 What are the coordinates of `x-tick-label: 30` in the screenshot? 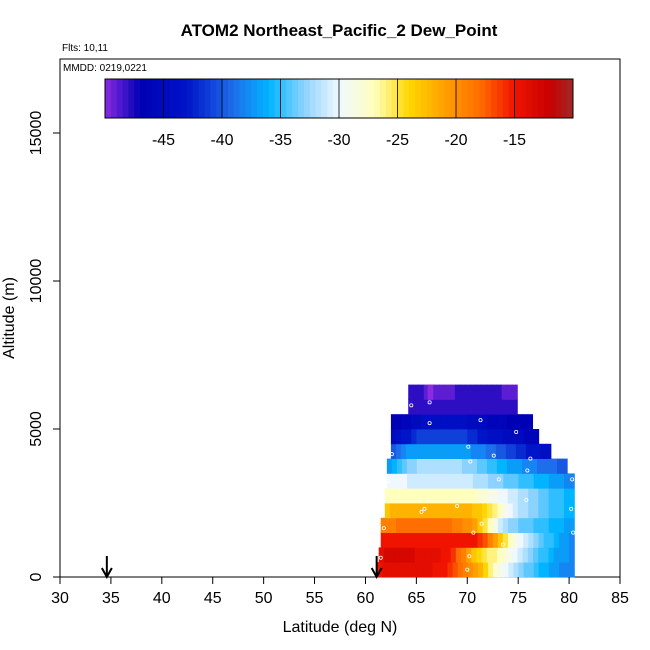 It's located at (60, 598).